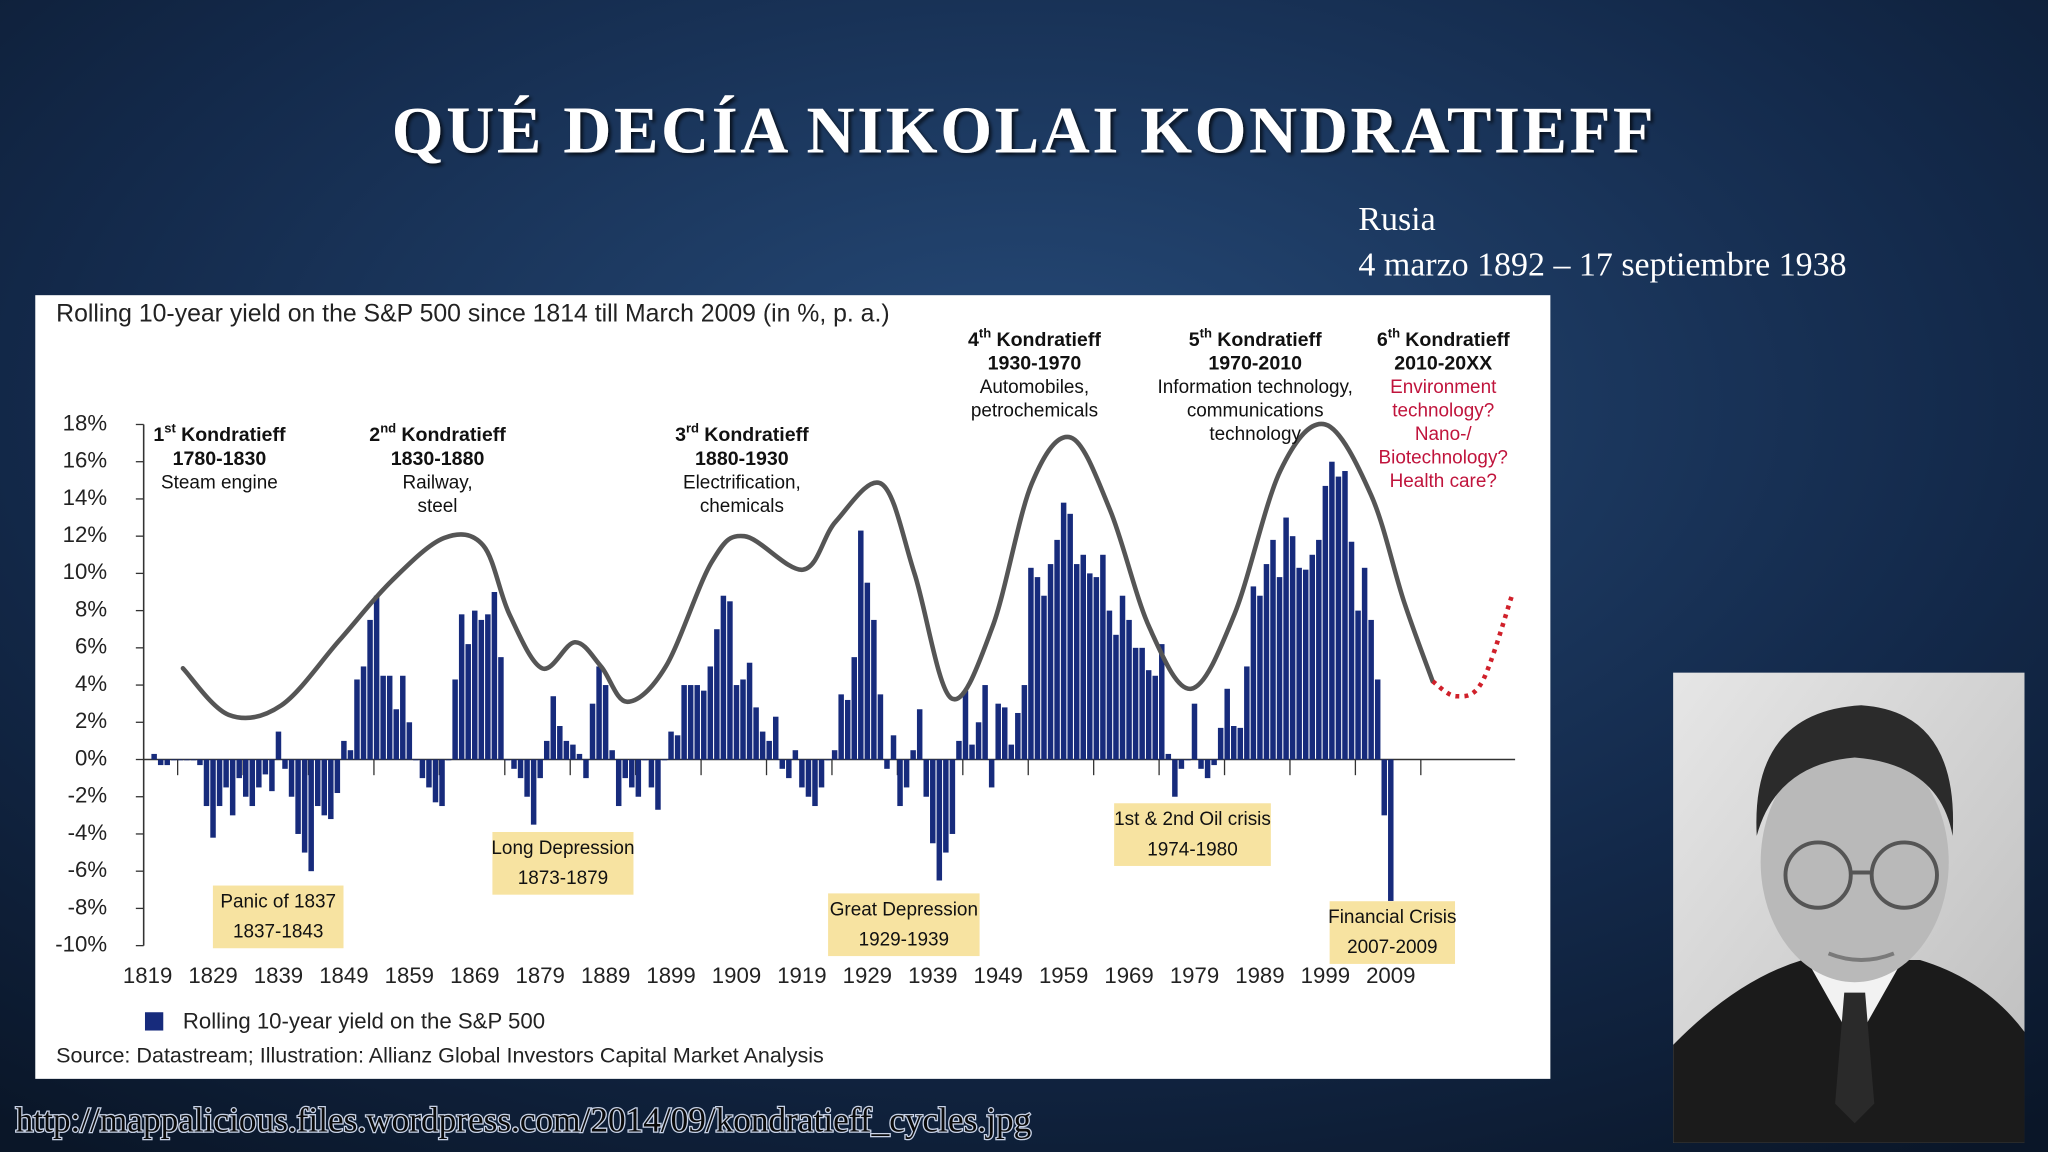  What do you see at coordinates (87, 869) in the screenshot?
I see `y-tick-label: -6%` at bounding box center [87, 869].